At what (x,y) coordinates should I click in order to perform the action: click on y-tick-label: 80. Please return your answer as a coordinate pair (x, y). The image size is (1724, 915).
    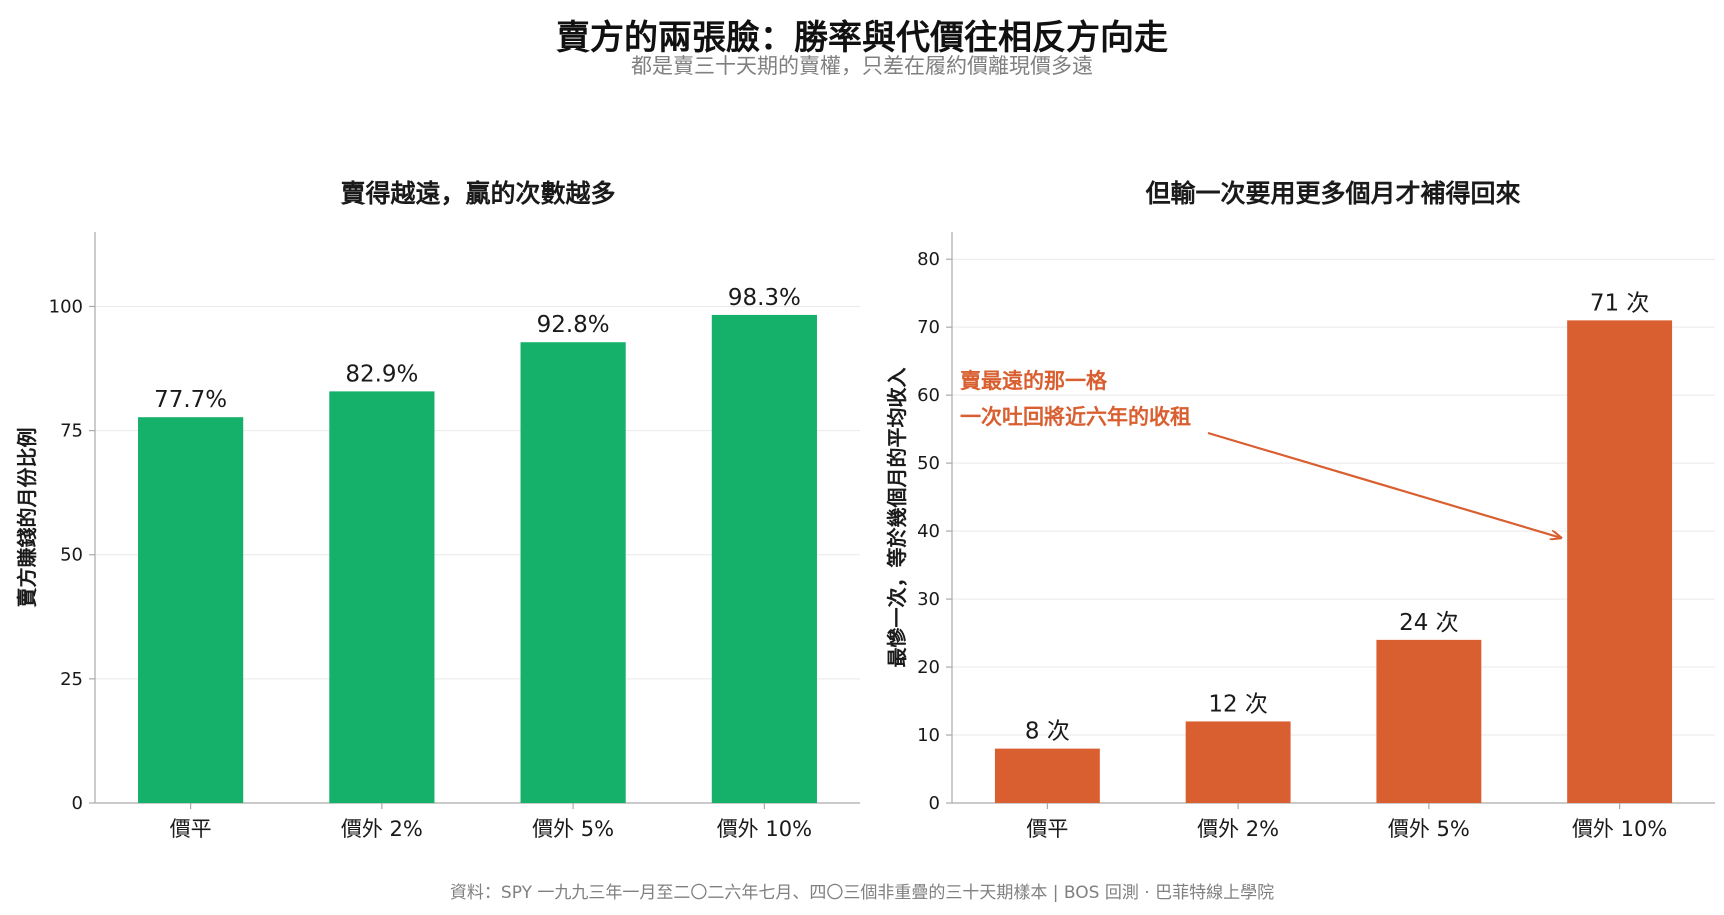
    Looking at the image, I should click on (928, 259).